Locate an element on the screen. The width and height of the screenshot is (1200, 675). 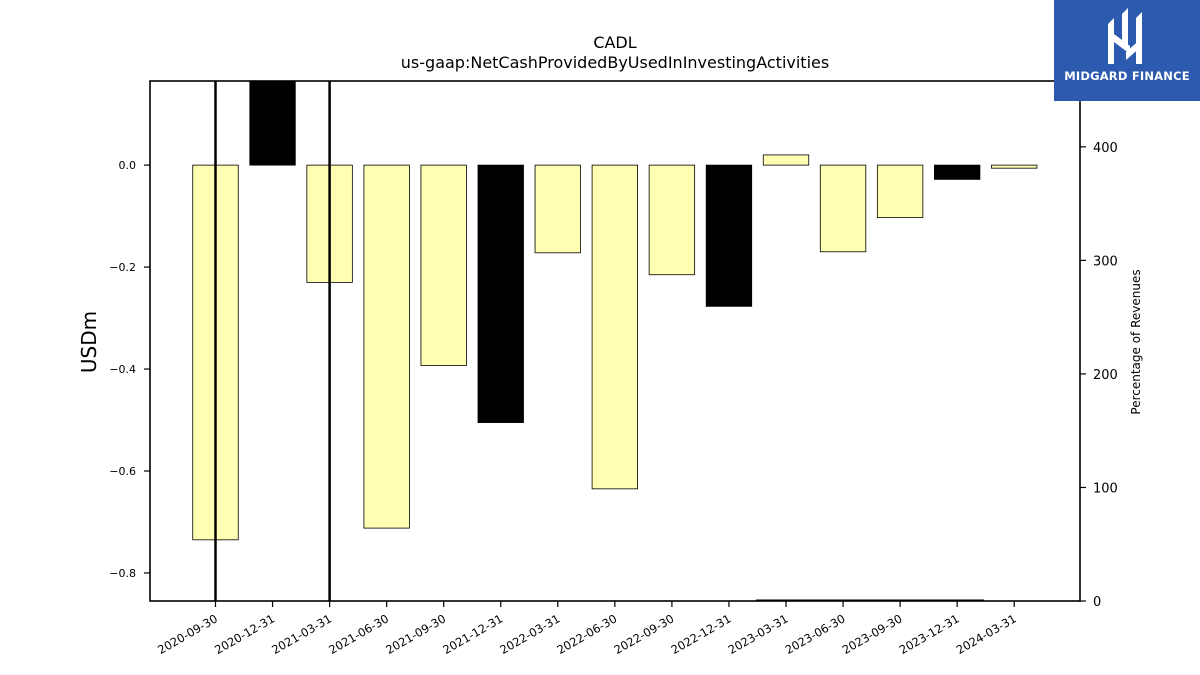
y2-tick-label: 200 is located at coordinates (1105, 375).